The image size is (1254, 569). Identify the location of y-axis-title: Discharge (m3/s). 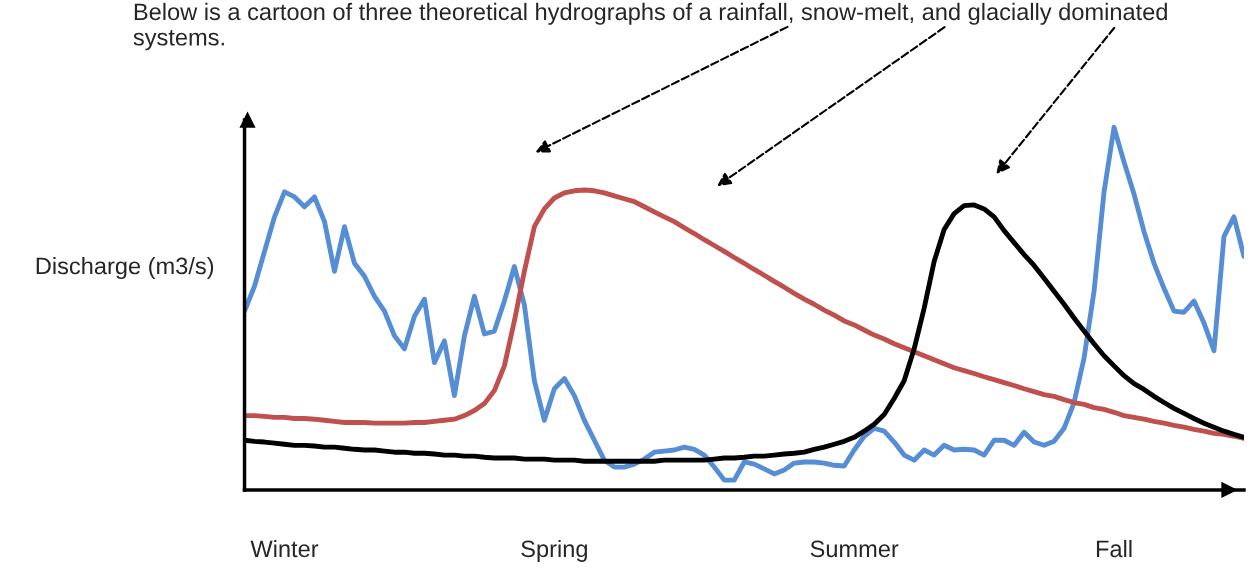
(125, 267).